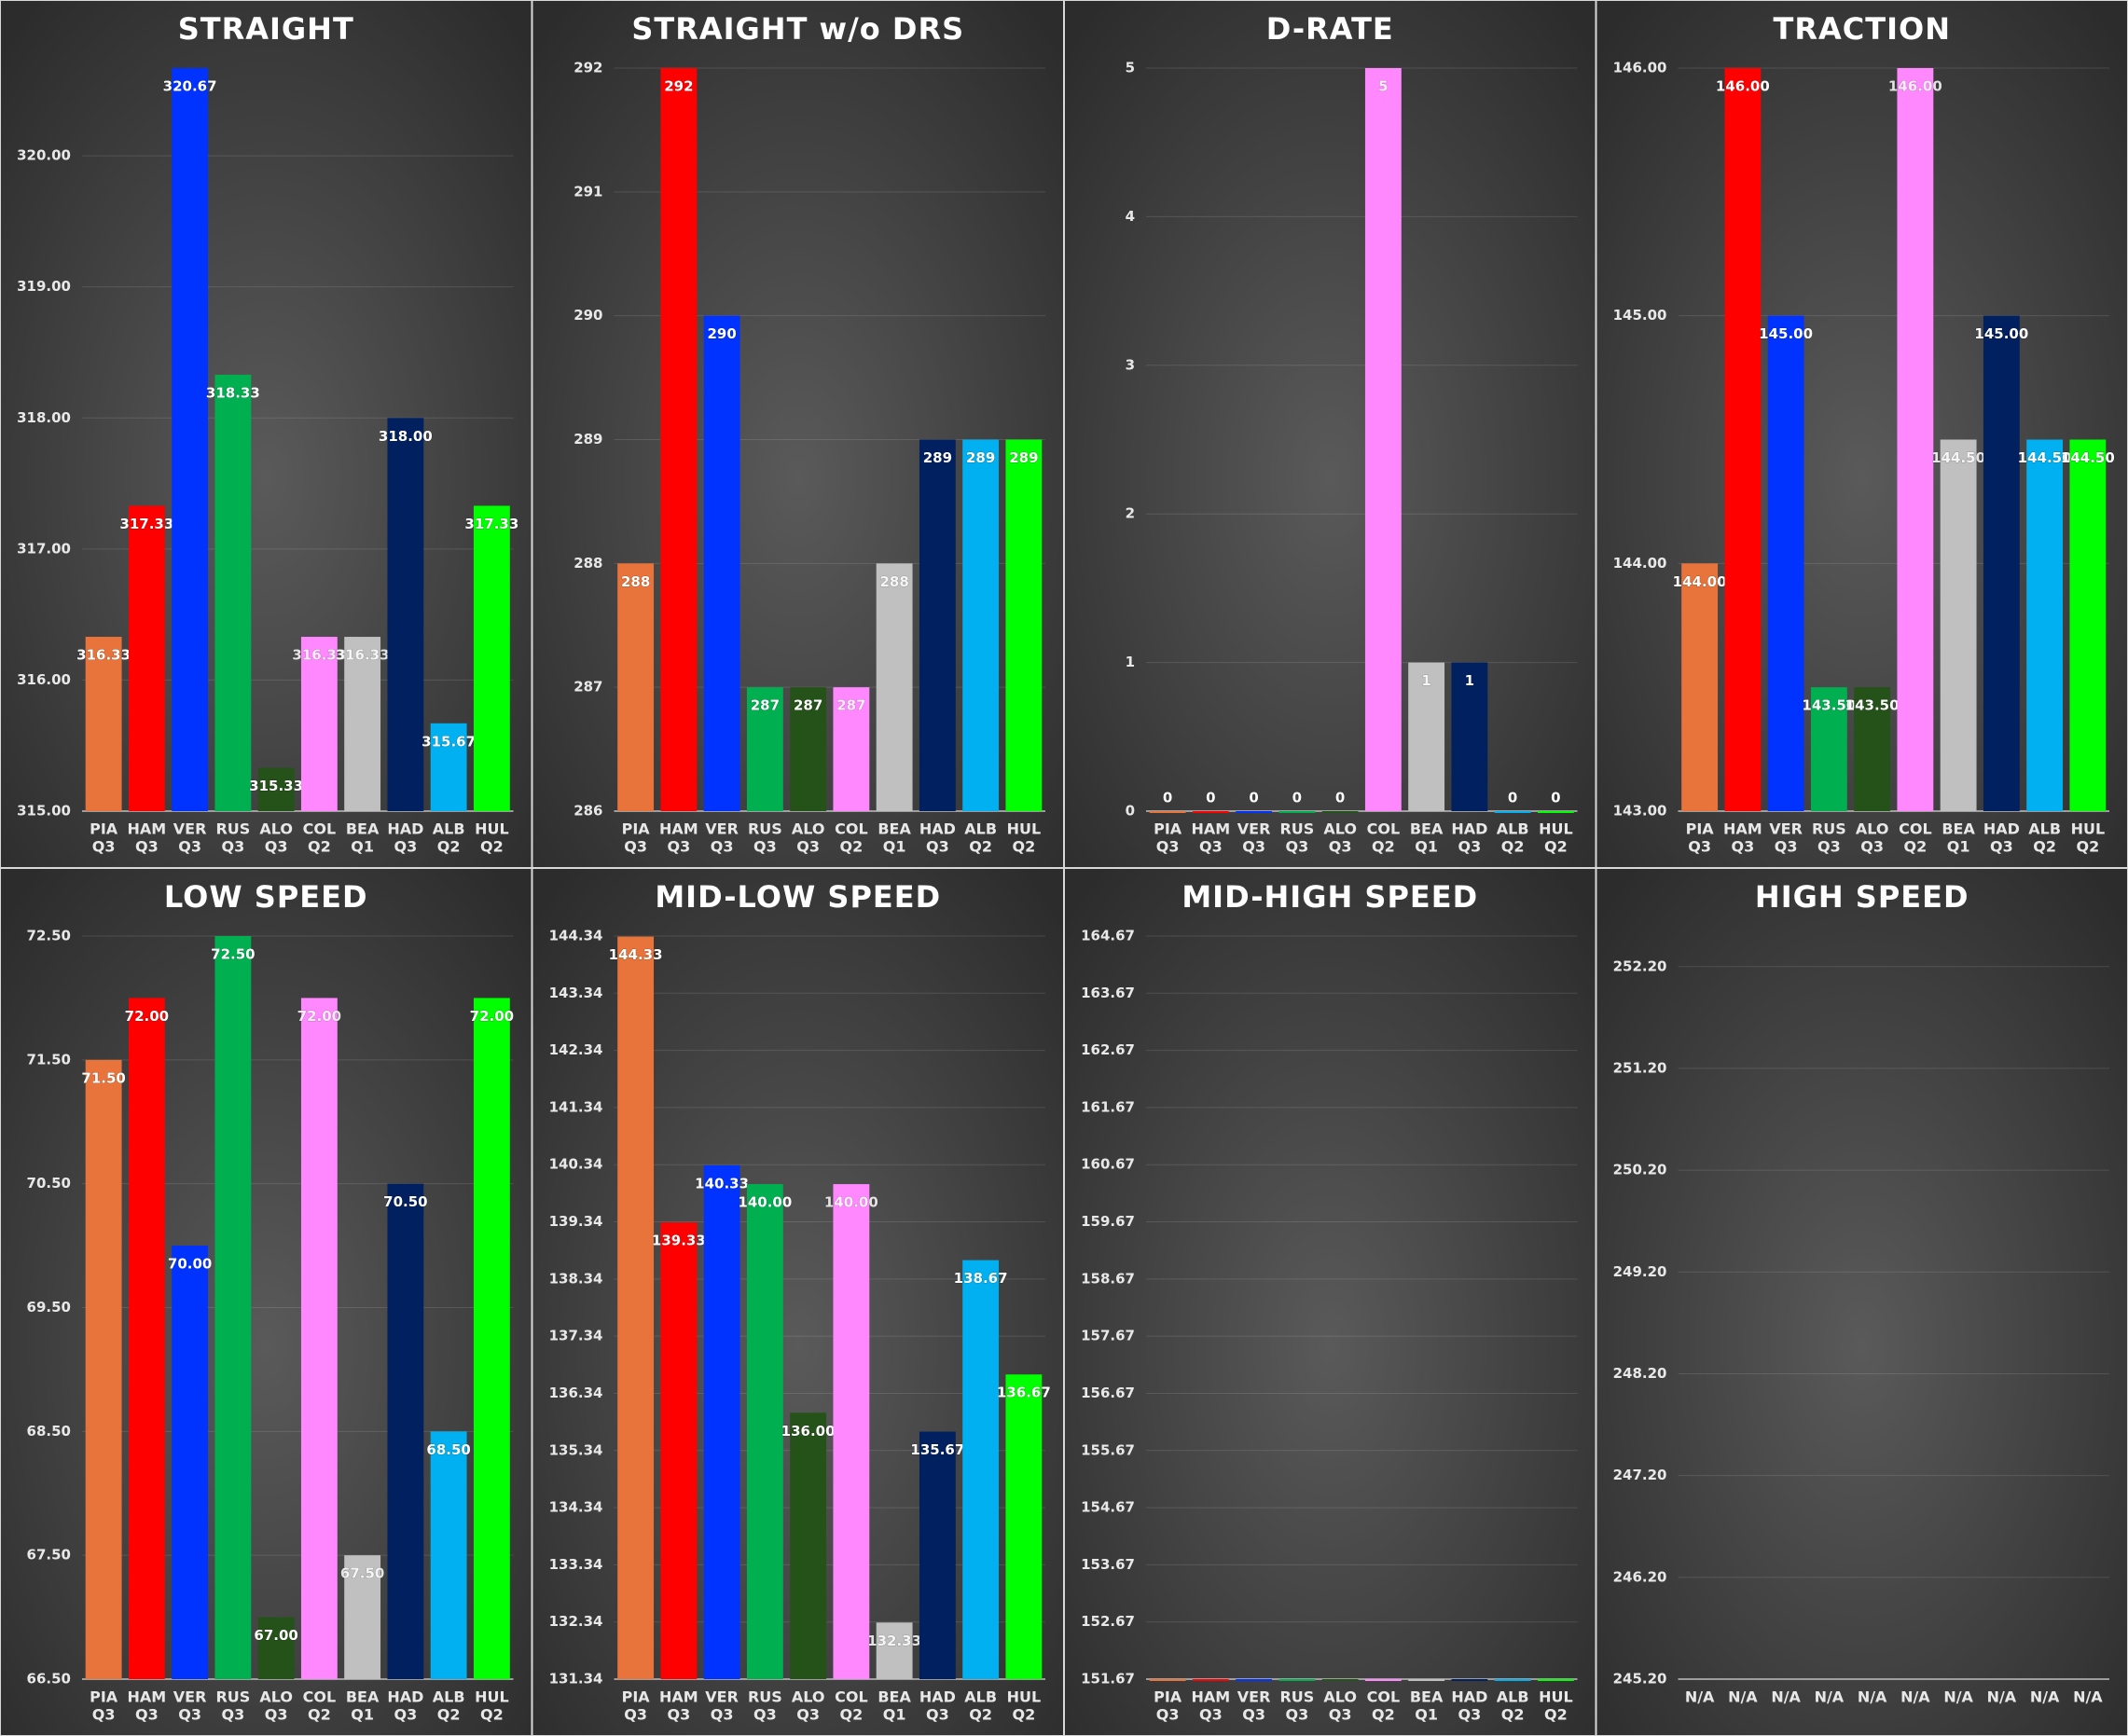 This screenshot has height=1736, width=2128. What do you see at coordinates (721, 333) in the screenshot?
I see `data-label: 290` at bounding box center [721, 333].